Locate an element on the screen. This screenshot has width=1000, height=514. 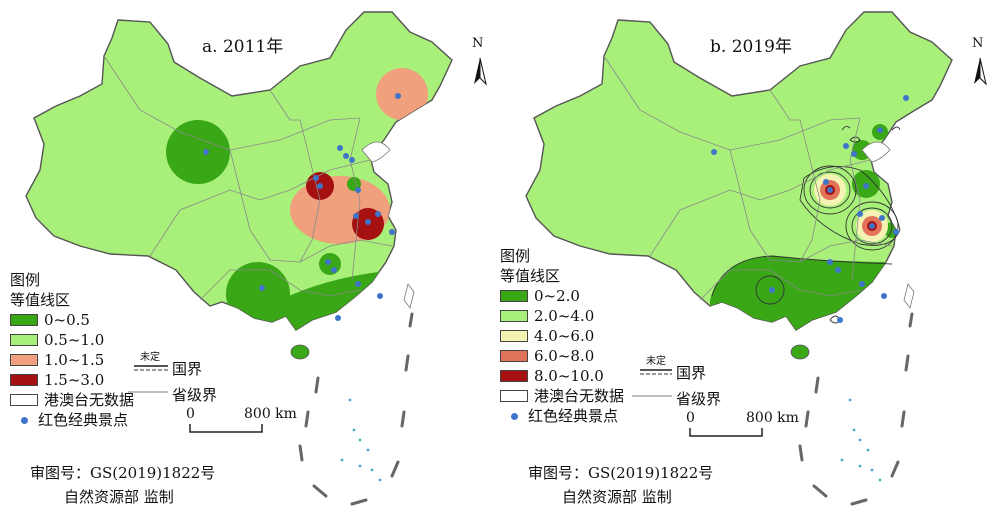
legend-class: 0~0.5 is located at coordinates (72, 320).